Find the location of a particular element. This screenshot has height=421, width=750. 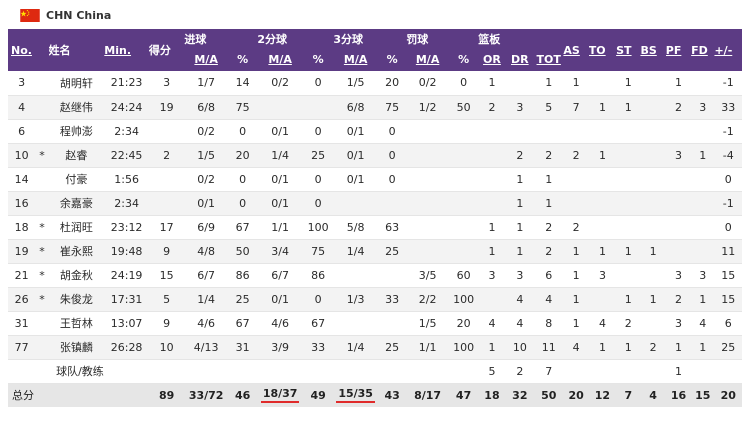

player-fg-ma: 6/7 is located at coordinates (206, 275).